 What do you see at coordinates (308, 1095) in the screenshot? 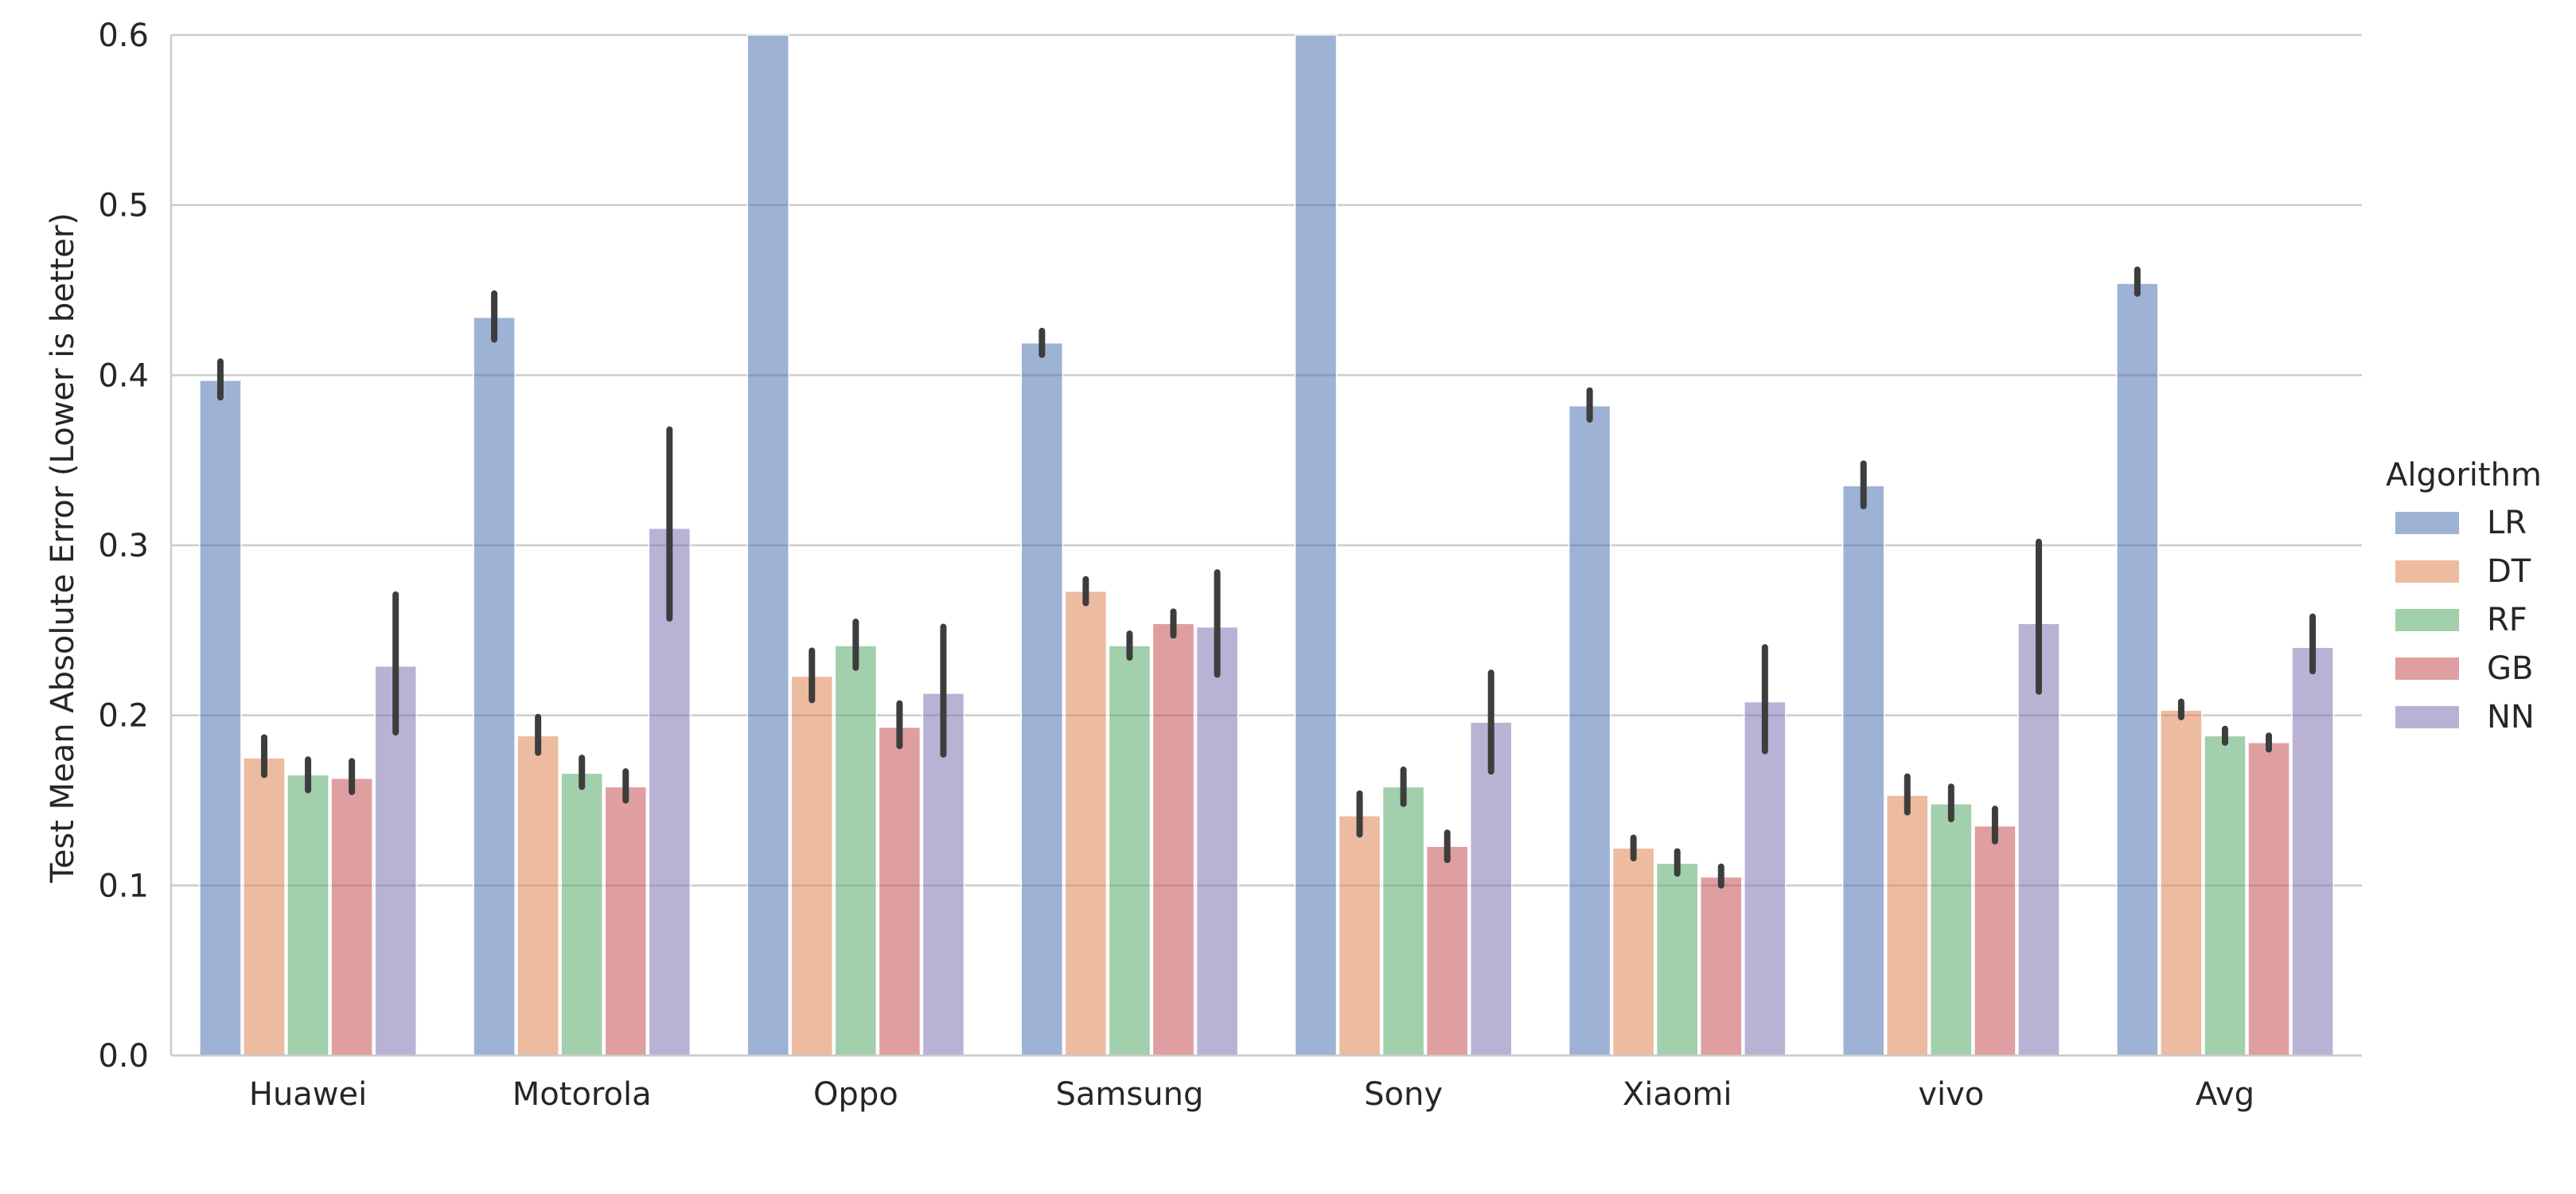
I see `x-tick-label: Huawei` at bounding box center [308, 1095].